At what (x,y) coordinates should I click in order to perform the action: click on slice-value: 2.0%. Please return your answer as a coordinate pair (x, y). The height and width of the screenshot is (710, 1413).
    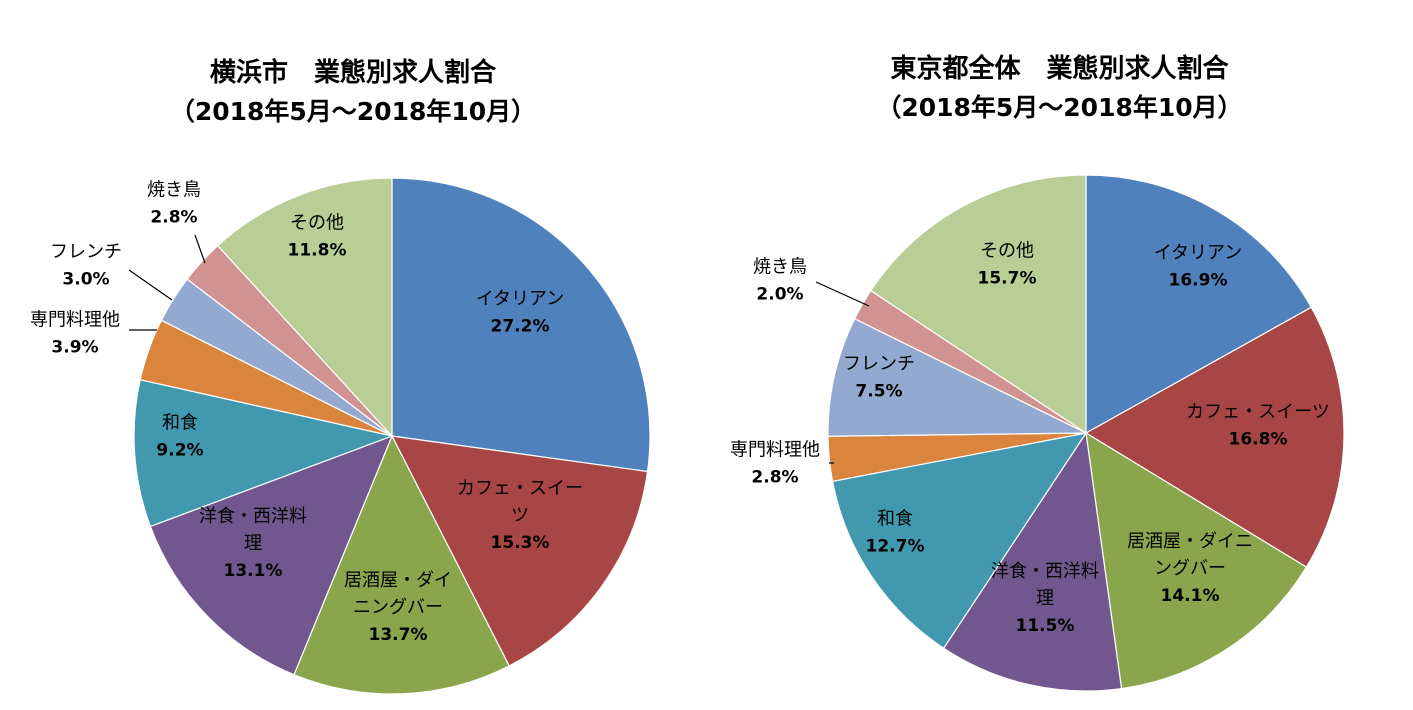
    Looking at the image, I should click on (779, 295).